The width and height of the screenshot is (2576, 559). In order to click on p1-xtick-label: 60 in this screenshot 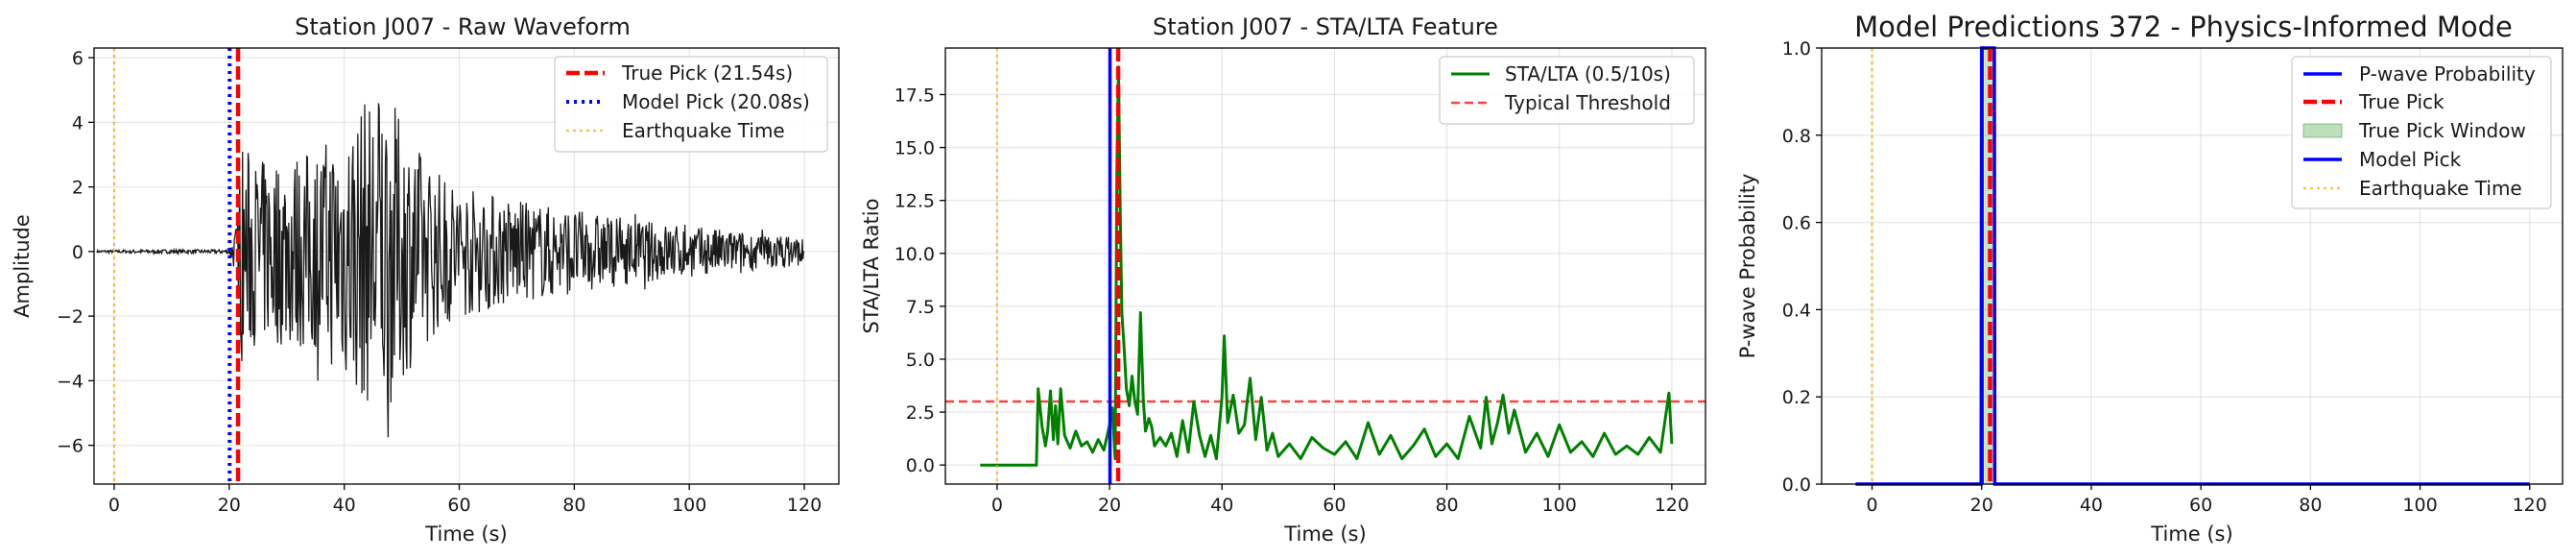, I will do `click(458, 505)`.